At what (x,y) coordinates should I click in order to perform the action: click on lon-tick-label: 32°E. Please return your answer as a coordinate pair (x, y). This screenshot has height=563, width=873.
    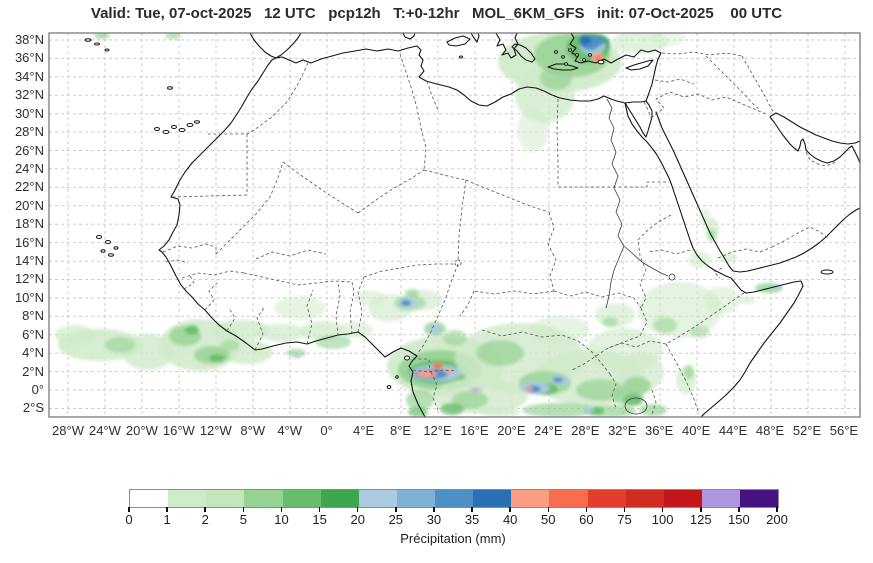
    Looking at the image, I should click on (622, 430).